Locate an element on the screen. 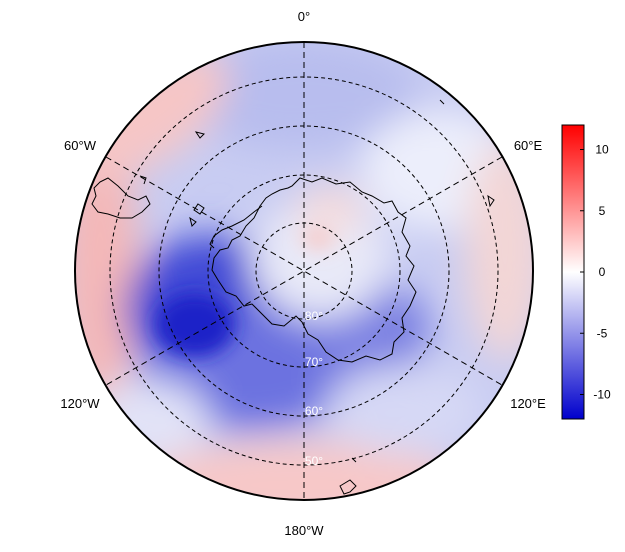 The width and height of the screenshot is (625, 552). island-2-coastline is located at coordinates (193, 221).